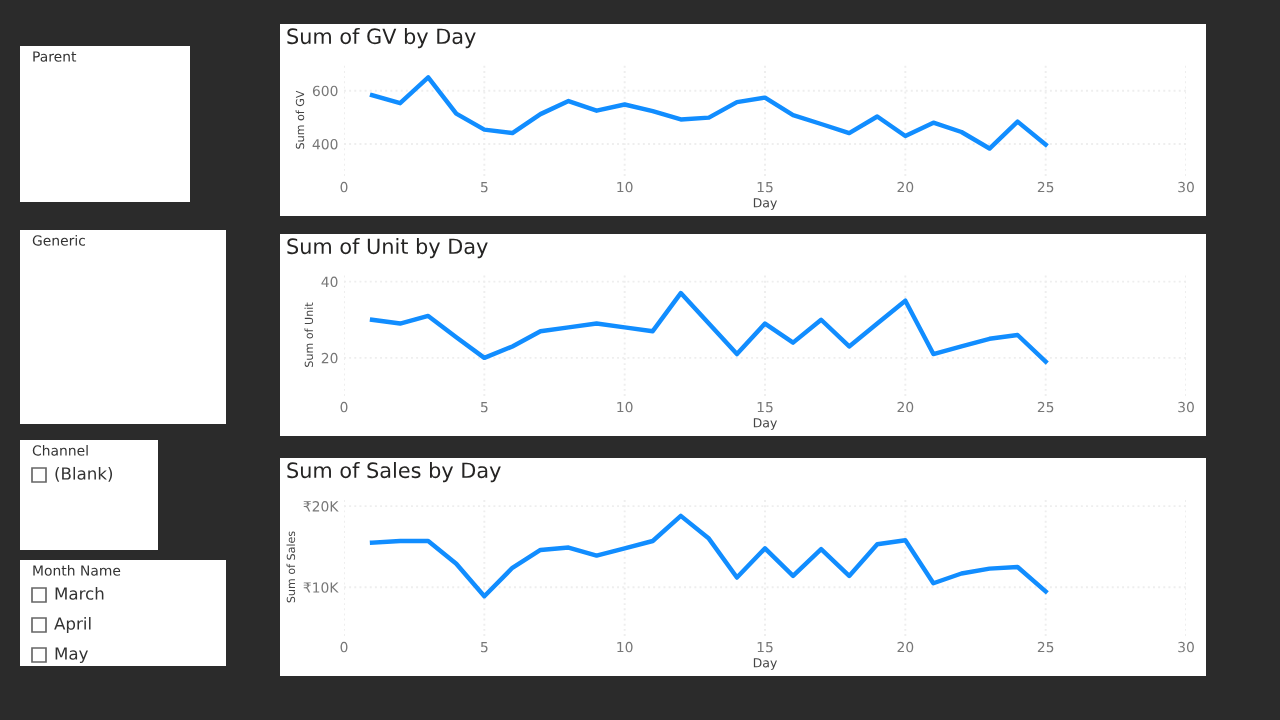 The width and height of the screenshot is (1280, 720). Describe the element at coordinates (381, 38) in the screenshot. I see `chart-title: Sum of GV by Day` at that location.